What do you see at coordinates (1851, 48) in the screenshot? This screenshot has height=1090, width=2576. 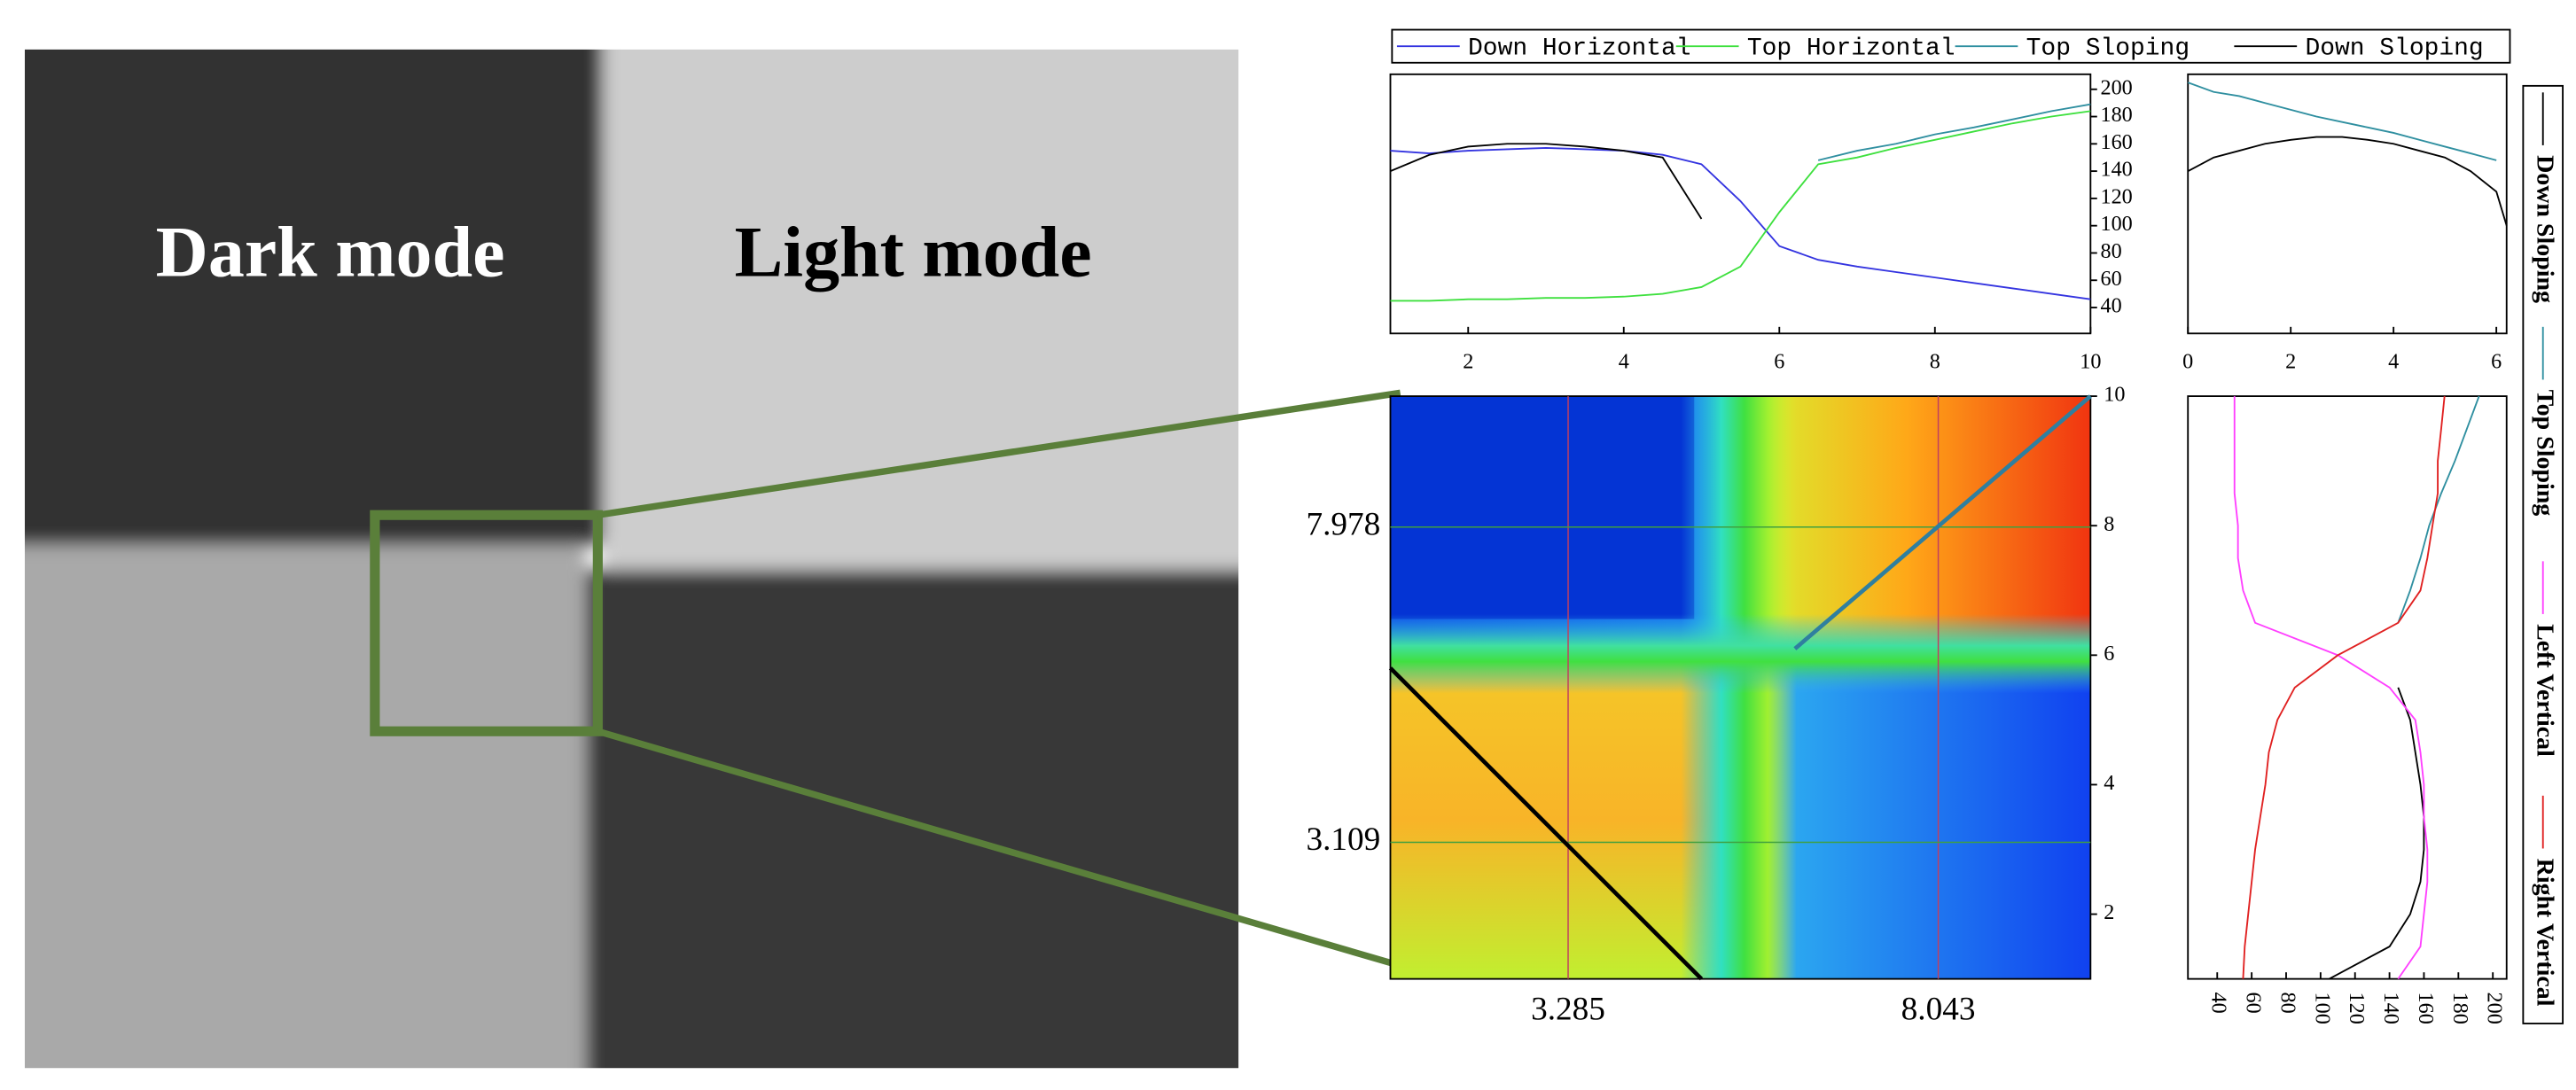 I see `legend-label: Top Horizontal` at bounding box center [1851, 48].